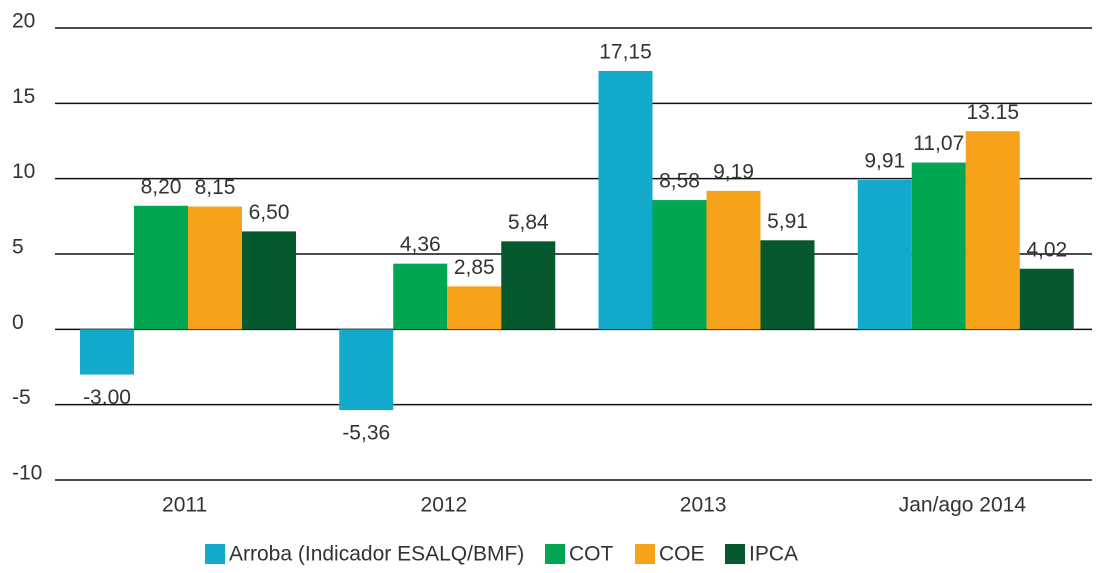 Image resolution: width=1101 pixels, height=573 pixels. What do you see at coordinates (528, 222) in the screenshot?
I see `value-label: 5,84` at bounding box center [528, 222].